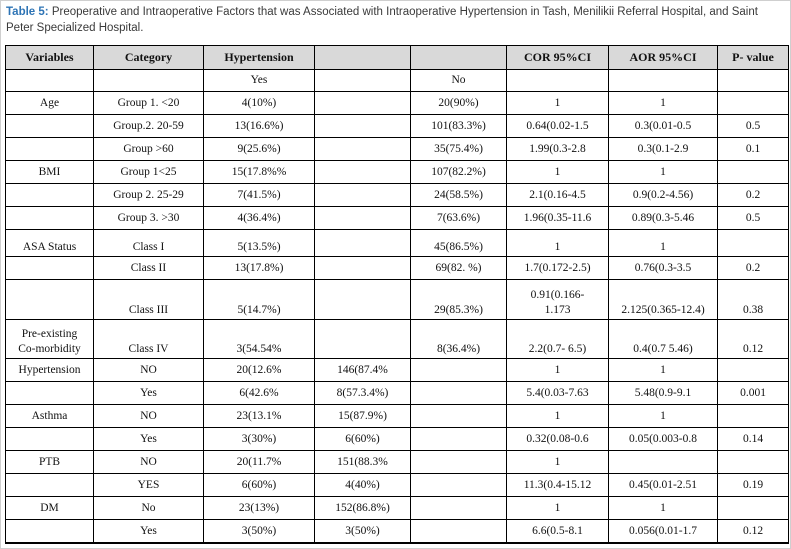 The height and width of the screenshot is (549, 791). Describe the element at coordinates (148, 243) in the screenshot. I see `table-cell: Class I` at that location.